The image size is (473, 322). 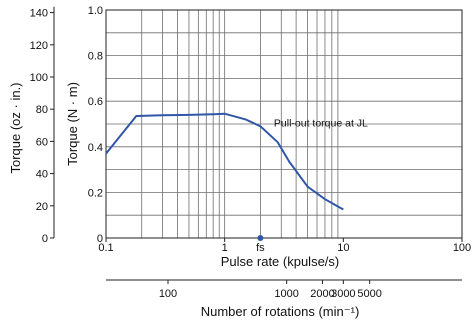 What do you see at coordinates (42, 175) in the screenshot?
I see `secondary-y-tick-label: 40` at bounding box center [42, 175].